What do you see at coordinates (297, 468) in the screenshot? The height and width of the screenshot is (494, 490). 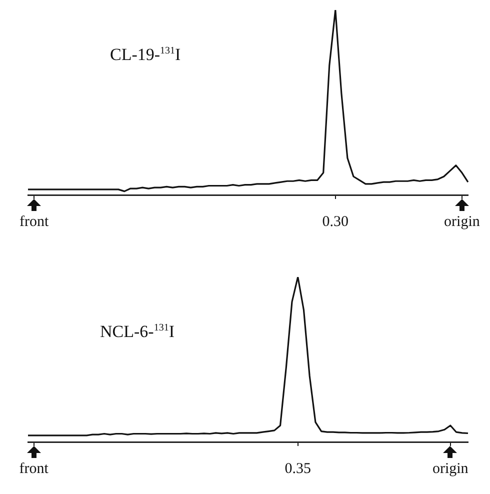 I see `x-tick-label: 0.35` at bounding box center [297, 468].